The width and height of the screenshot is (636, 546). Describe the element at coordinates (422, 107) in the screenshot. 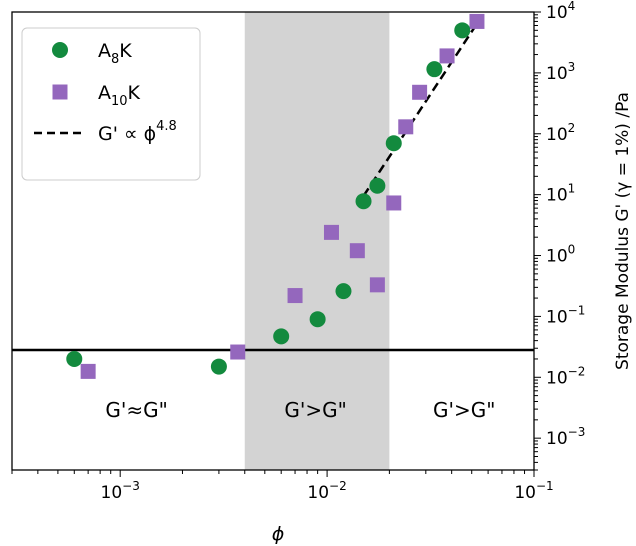

I see `fit-line` at that location.